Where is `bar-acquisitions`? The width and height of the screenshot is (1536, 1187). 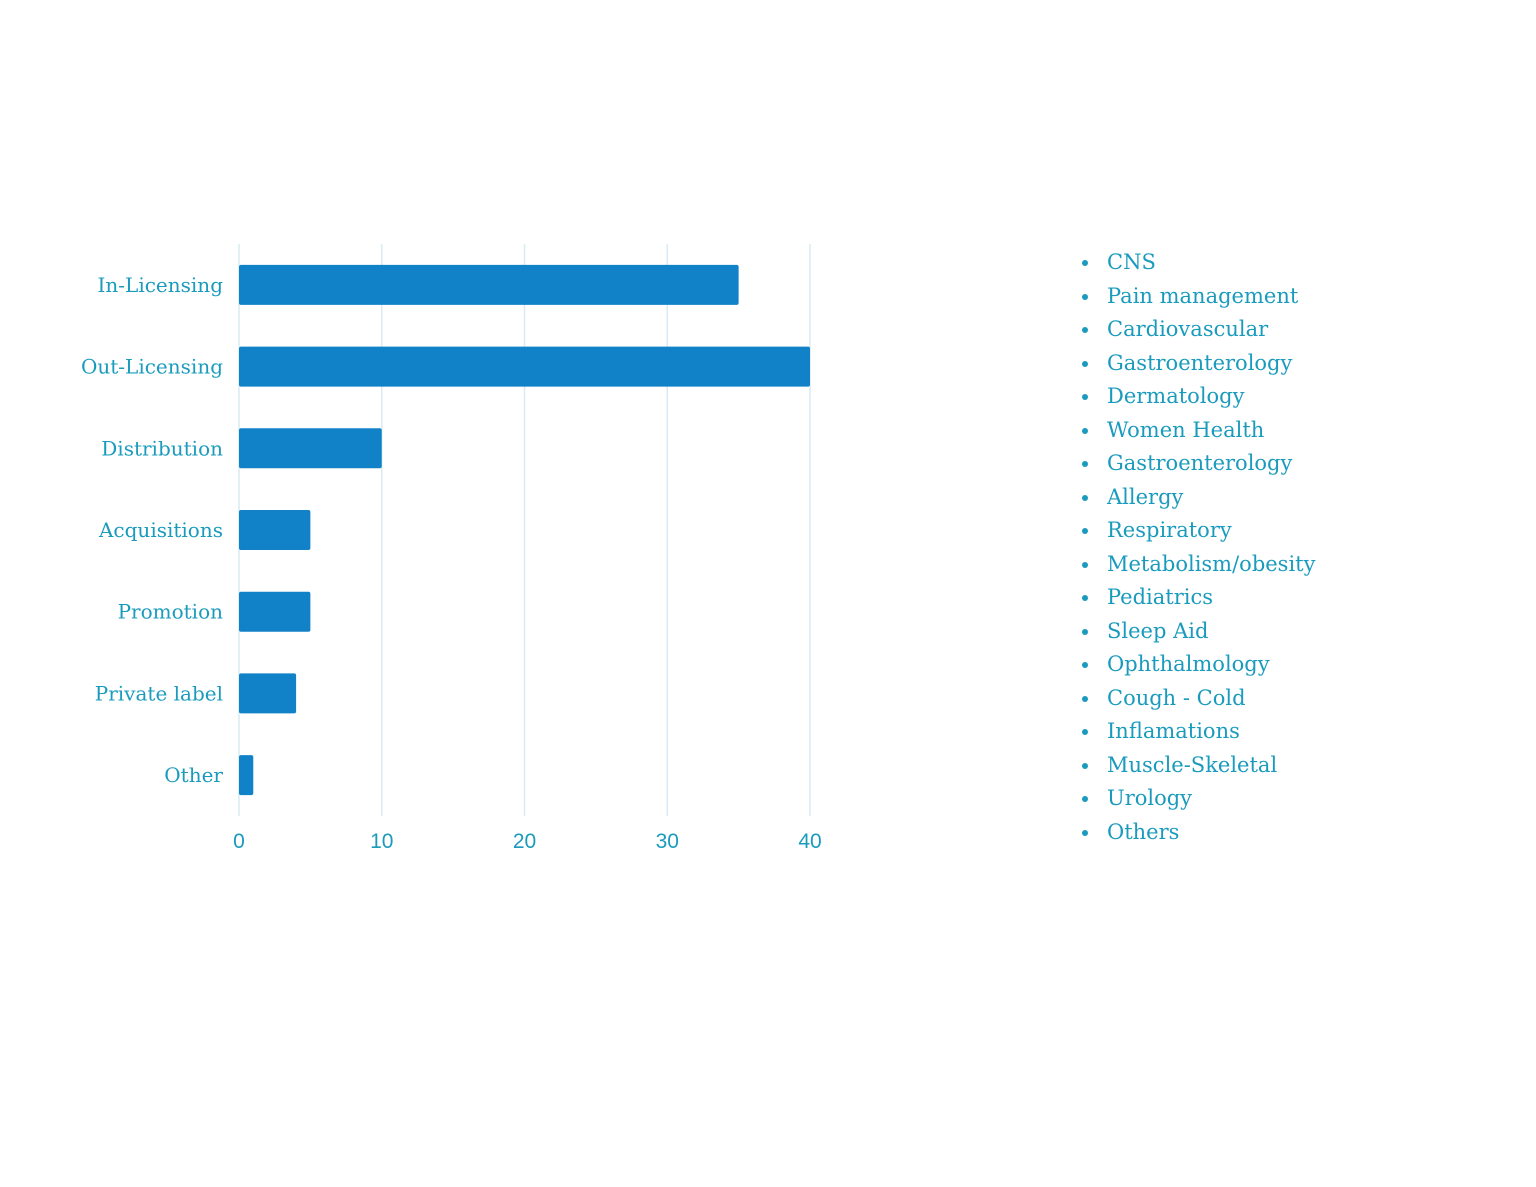 bar-acquisitions is located at coordinates (275, 530).